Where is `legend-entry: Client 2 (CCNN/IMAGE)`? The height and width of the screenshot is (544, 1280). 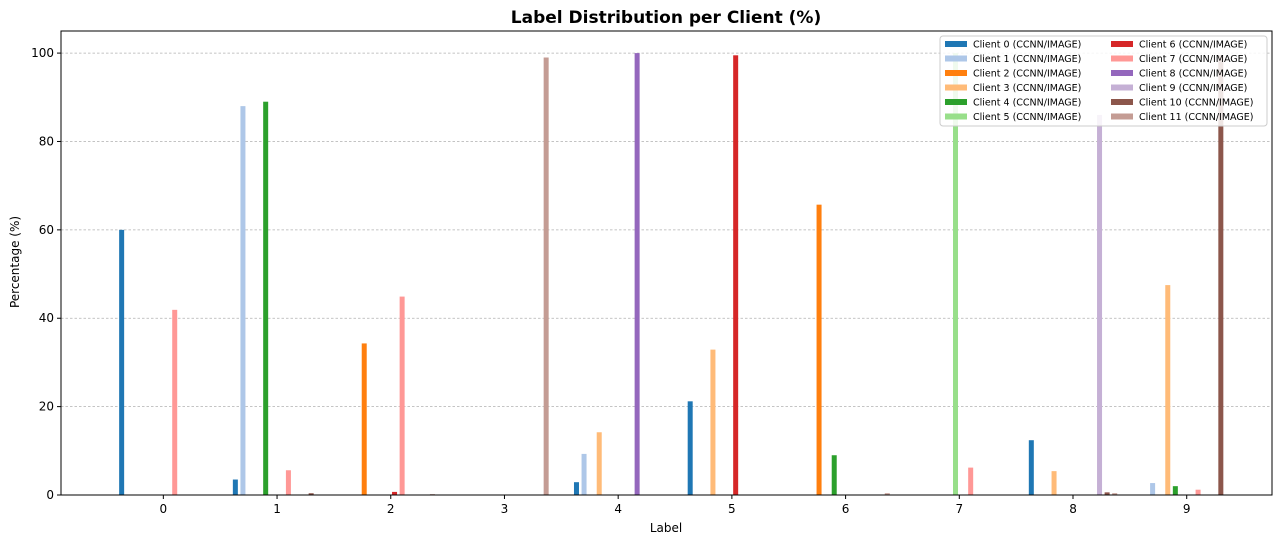
legend-entry: Client 2 (CCNN/IMAGE) is located at coordinates (1027, 74).